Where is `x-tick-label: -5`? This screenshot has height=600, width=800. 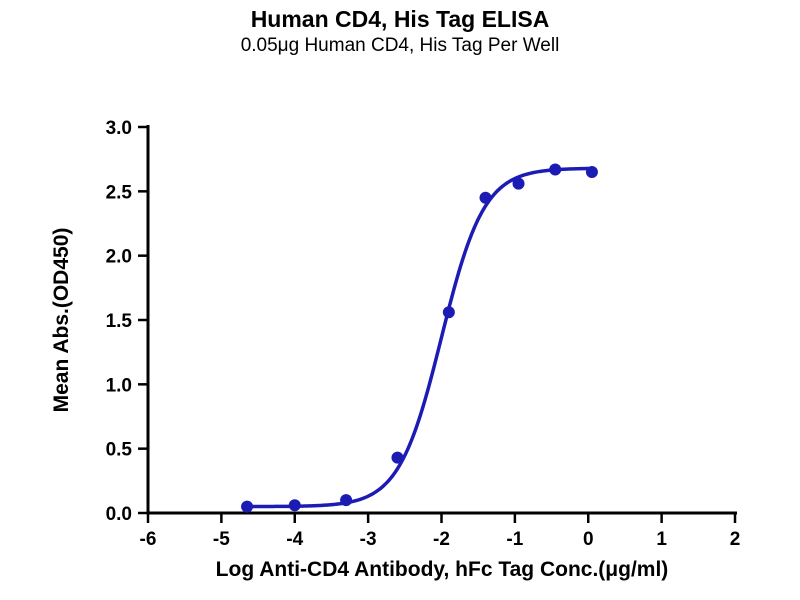 x-tick-label: -5 is located at coordinates (221, 539).